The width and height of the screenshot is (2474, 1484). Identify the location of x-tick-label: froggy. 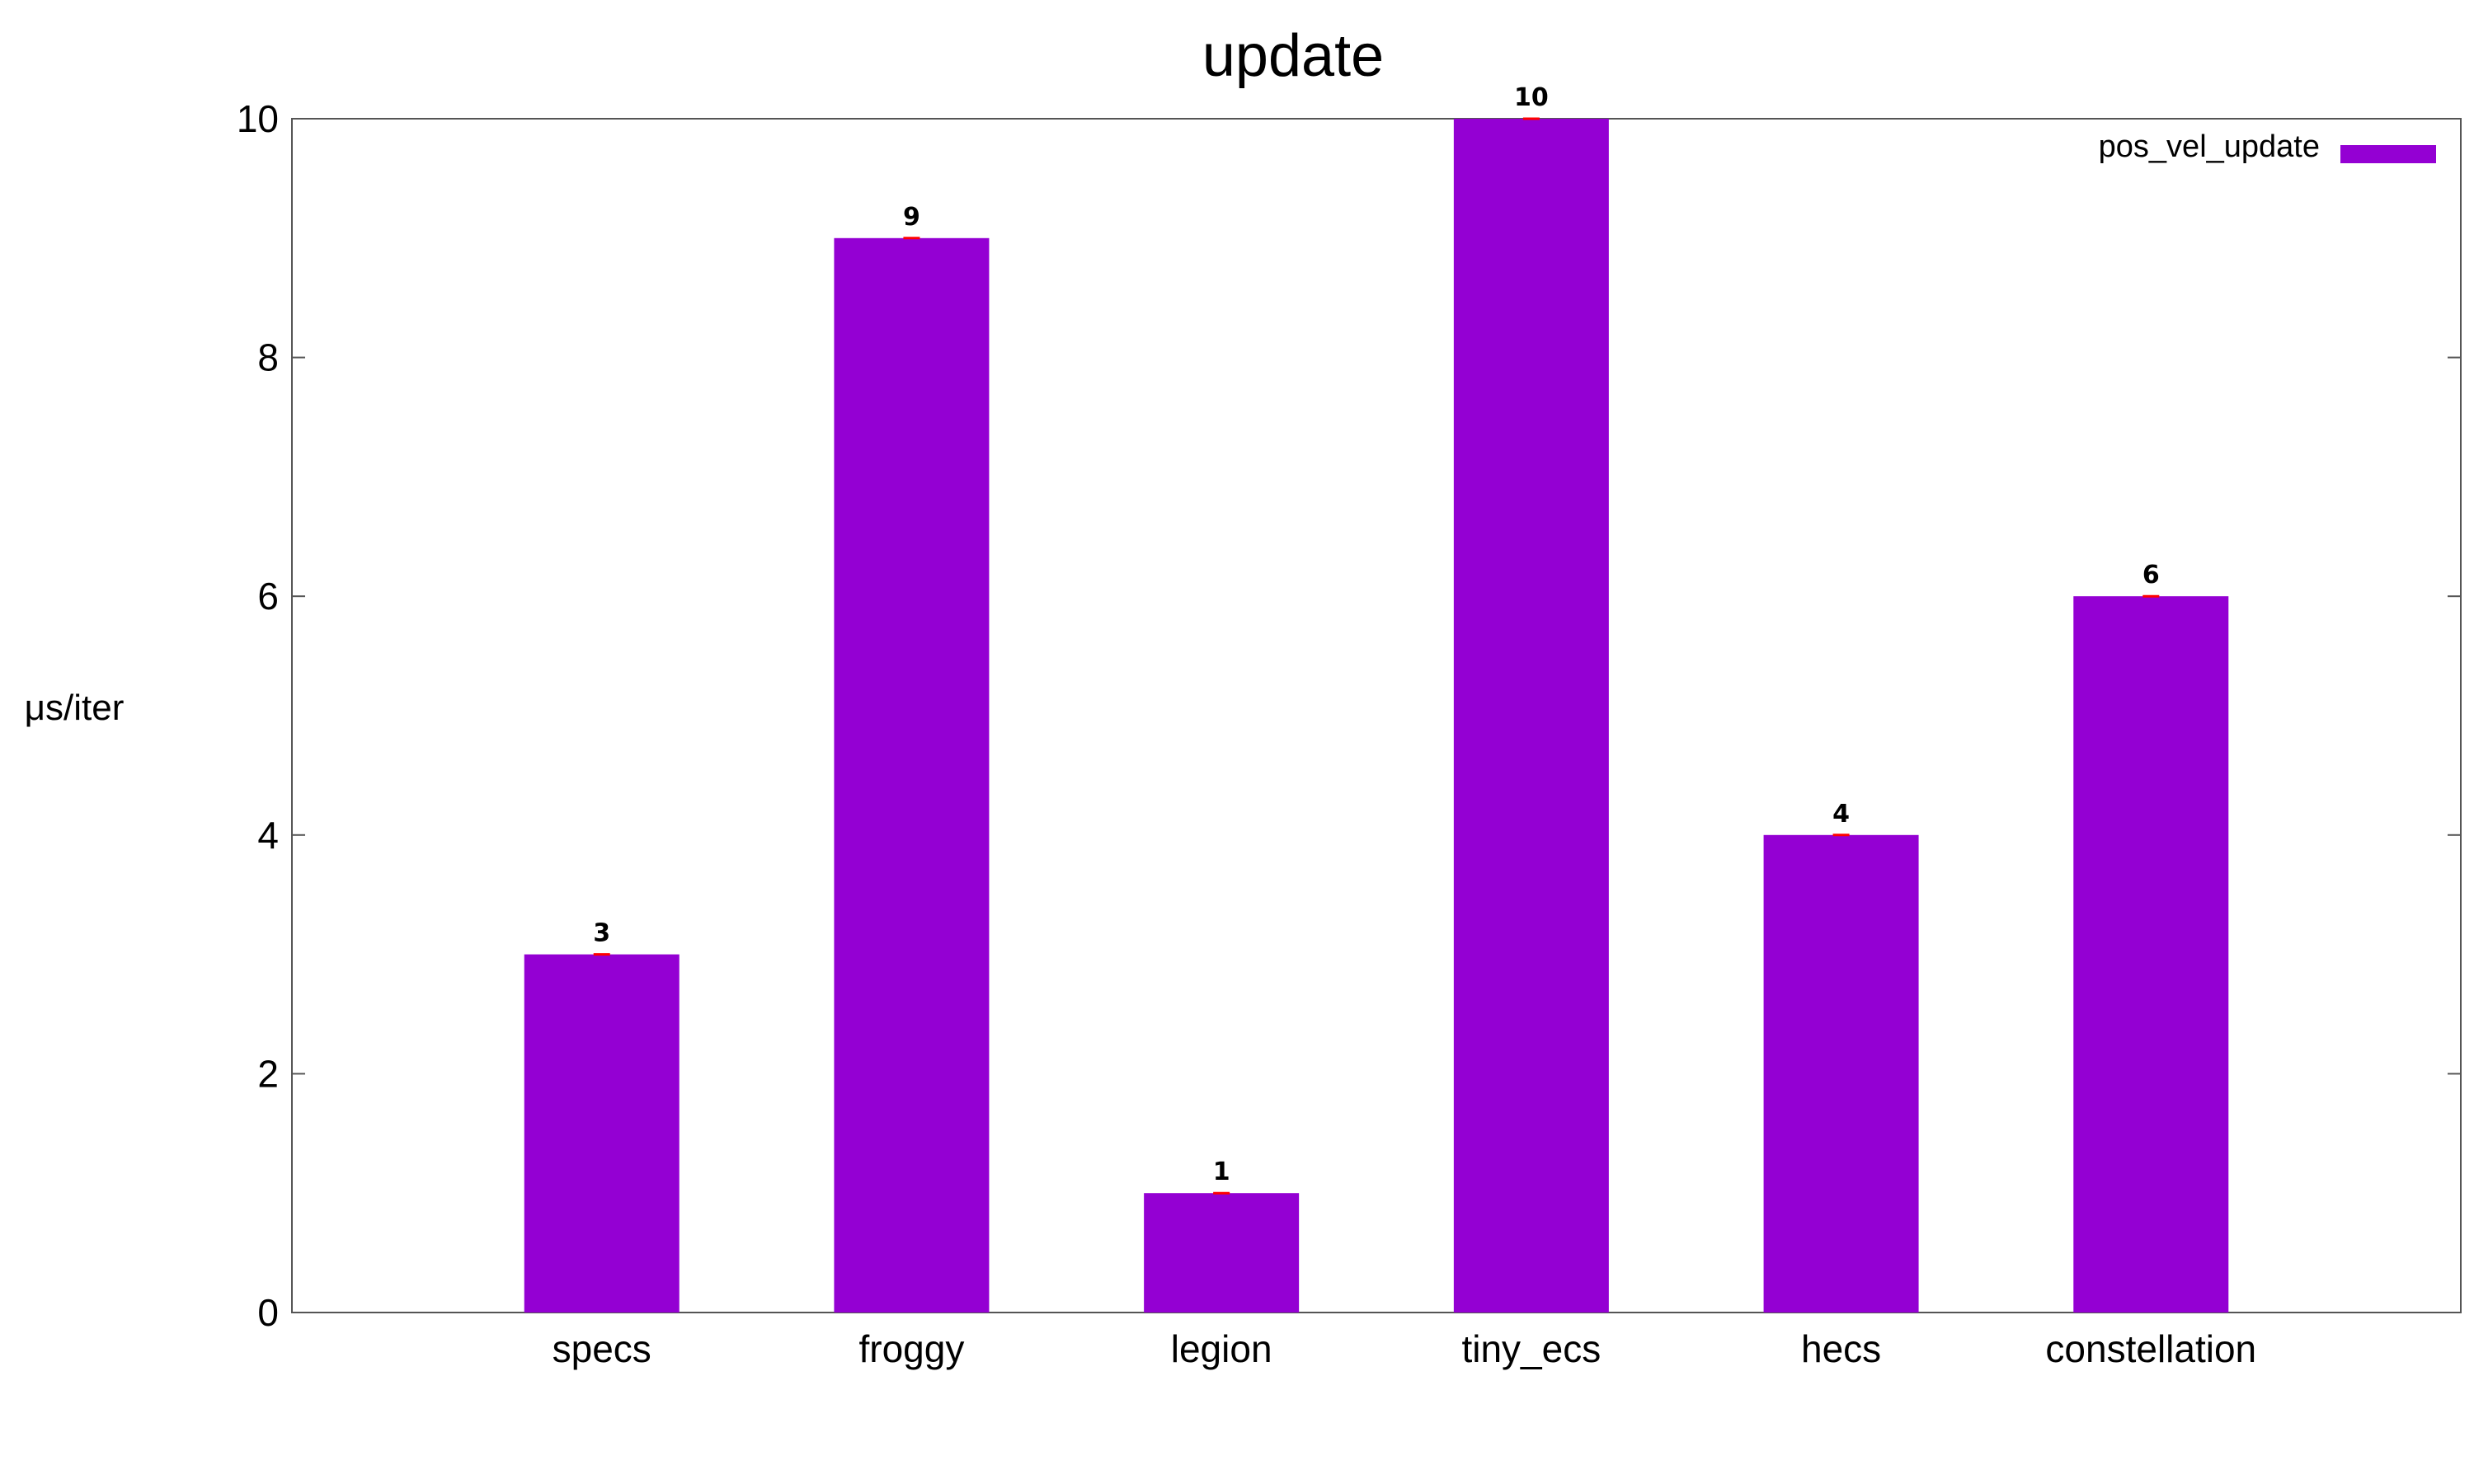
(911, 1348).